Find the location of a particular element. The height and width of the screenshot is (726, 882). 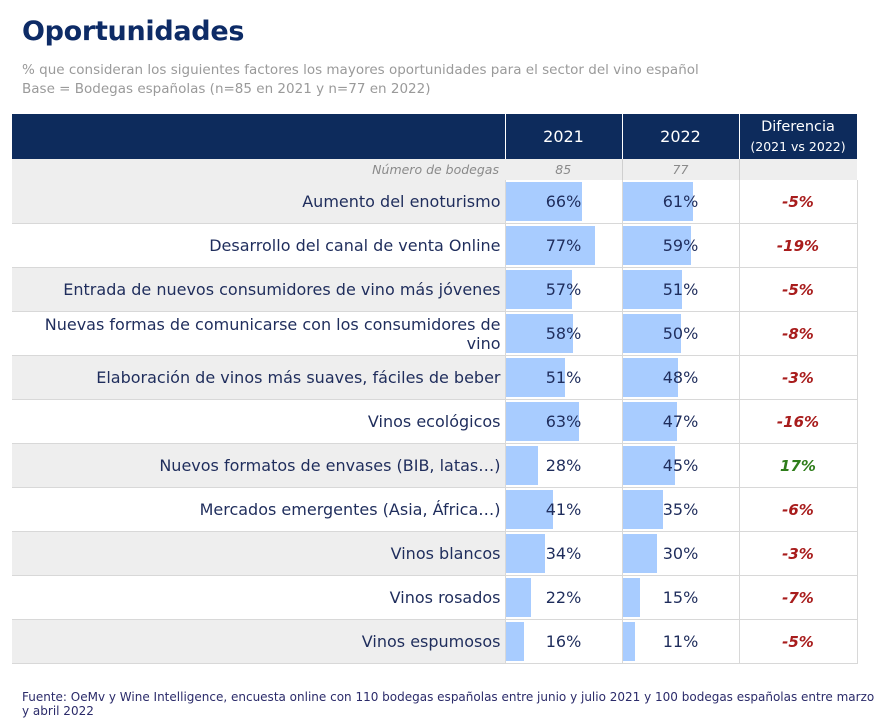

bar-cell-2021: 77% is located at coordinates (564, 245).